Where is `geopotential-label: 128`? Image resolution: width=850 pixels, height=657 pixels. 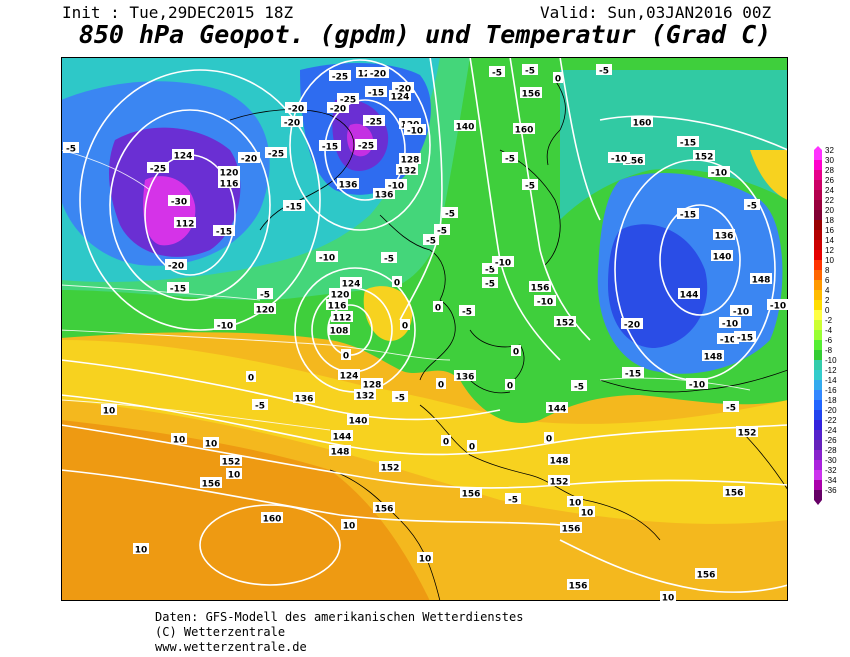 geopotential-label: 128 is located at coordinates (372, 386).